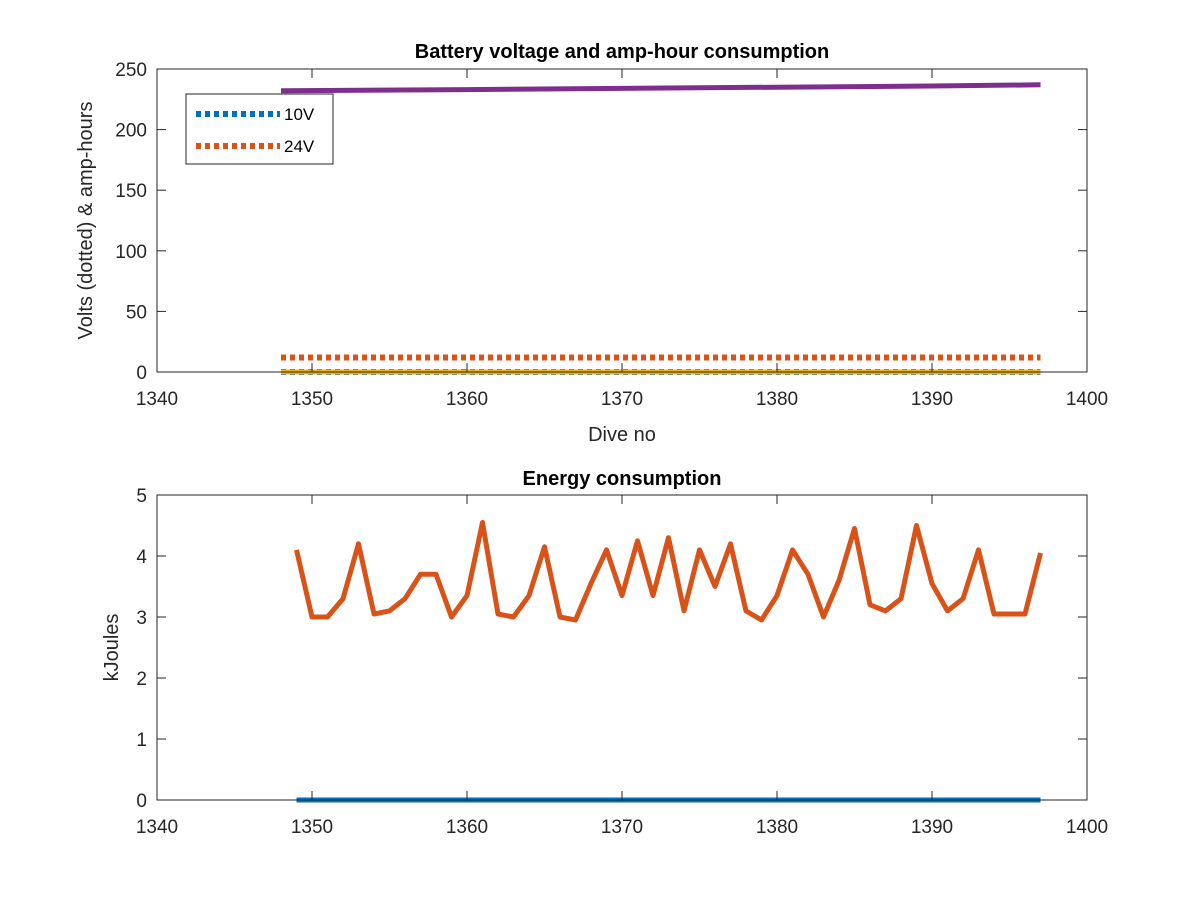 The width and height of the screenshot is (1200, 900). Describe the element at coordinates (141, 679) in the screenshot. I see `energy-y-tick-label: 2` at that location.